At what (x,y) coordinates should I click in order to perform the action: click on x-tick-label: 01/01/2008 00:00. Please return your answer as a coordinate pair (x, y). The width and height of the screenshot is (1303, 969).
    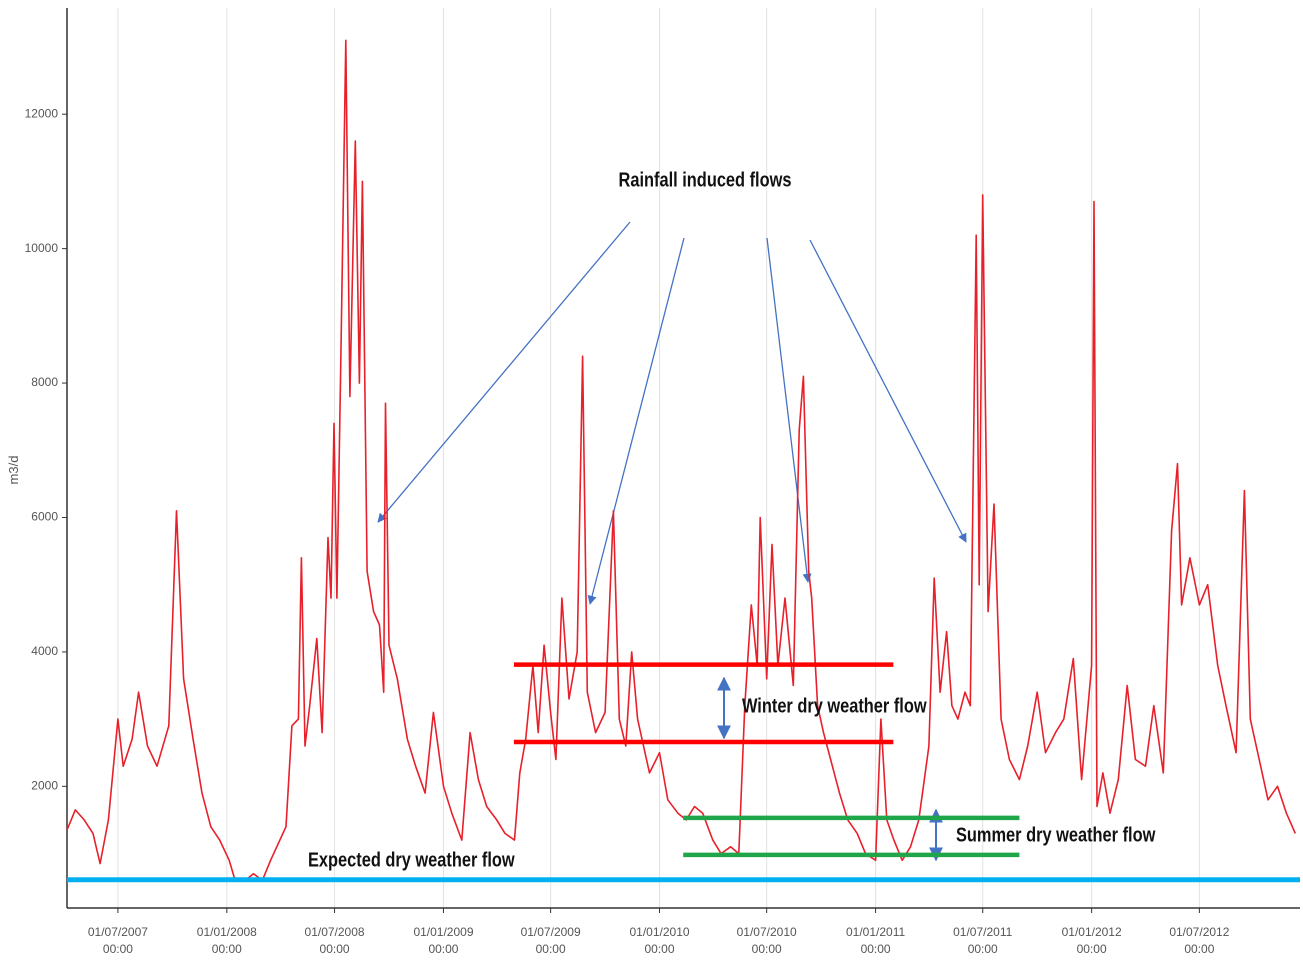
    Looking at the image, I should click on (226, 940).